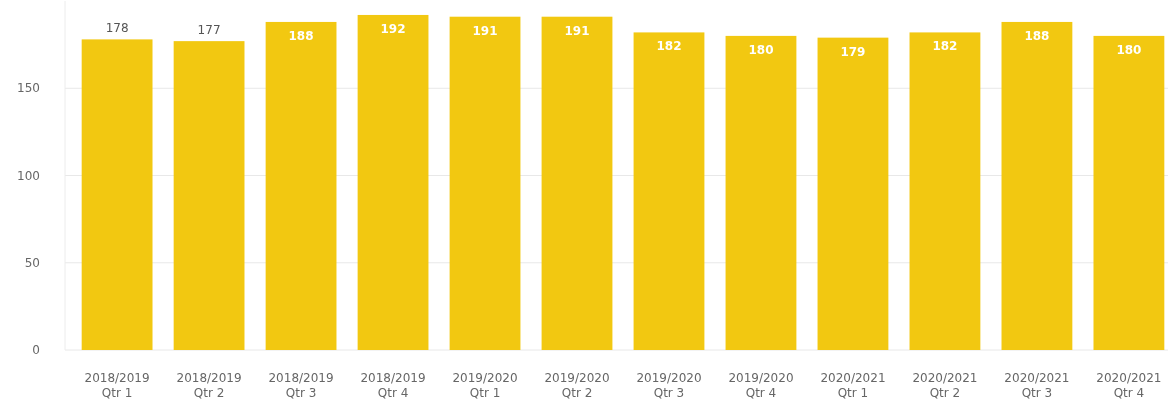 This screenshot has width=1174, height=403. What do you see at coordinates (393, 385) in the screenshot?
I see `x-tick-label: 2018/2019 Qtr 4` at bounding box center [393, 385].